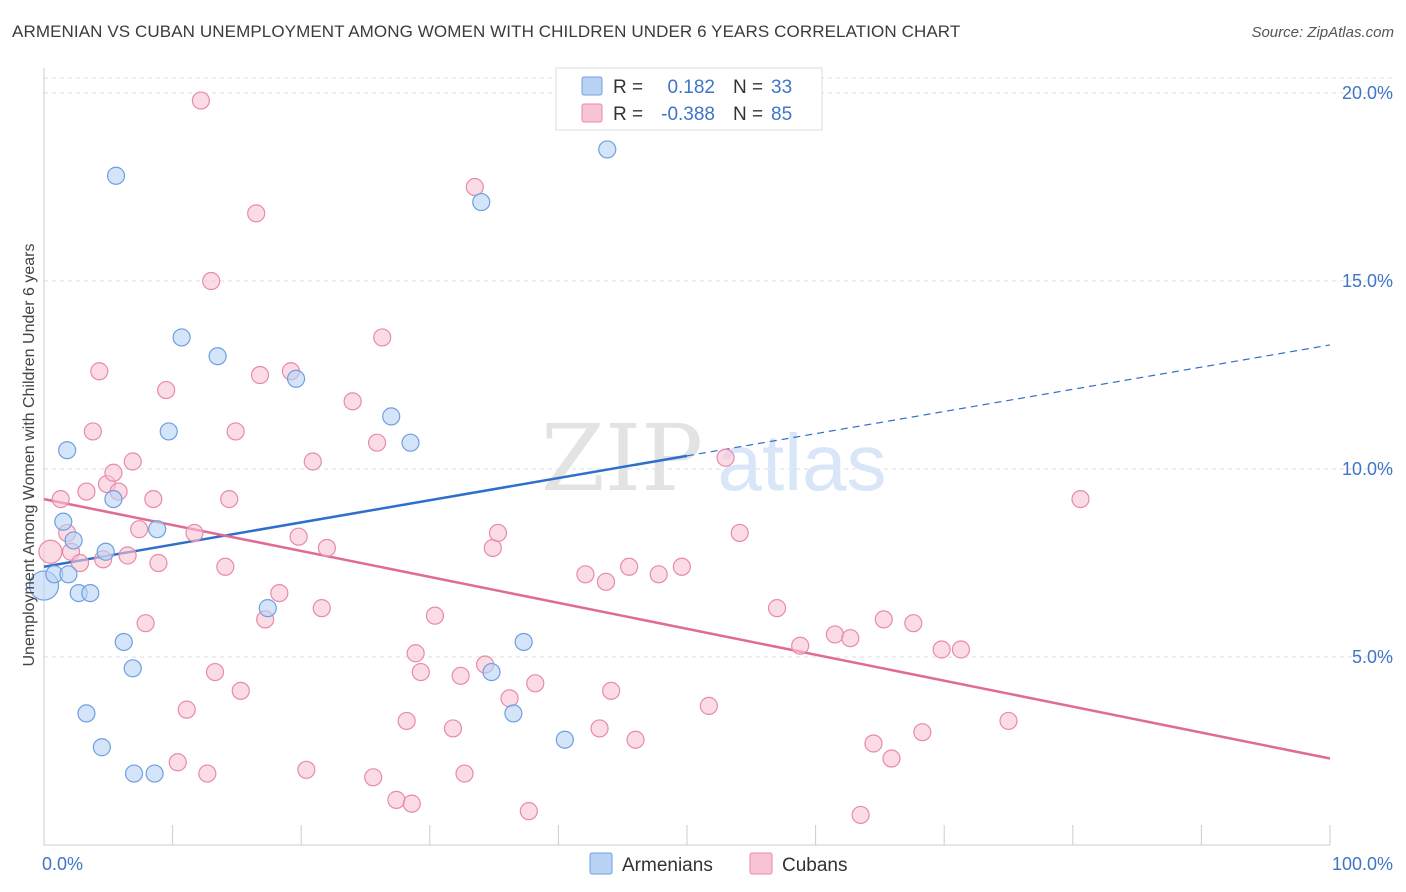 The image size is (1406, 892). What do you see at coordinates (592, 86) in the screenshot?
I see `legend-swatch-armenians` at bounding box center [592, 86].